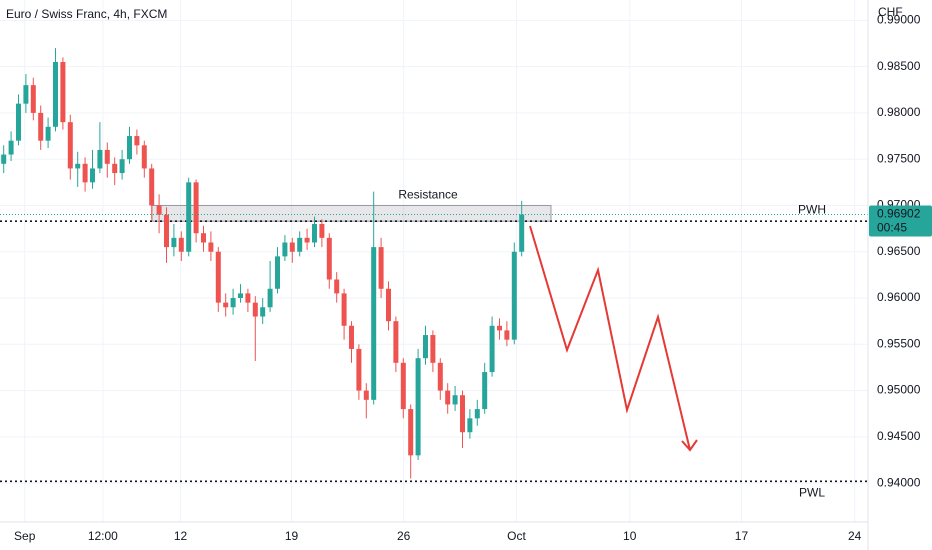 Image resolution: width=932 pixels, height=550 pixels. What do you see at coordinates (899, 436) in the screenshot?
I see `y-tick-label: 0.94500` at bounding box center [899, 436].